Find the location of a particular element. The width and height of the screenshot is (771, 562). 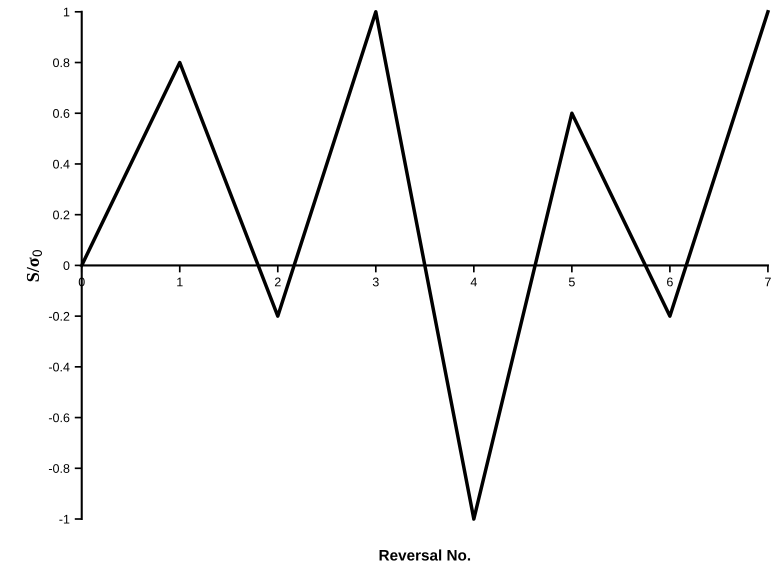

y-tick-label: 0.2 is located at coordinates (61, 215).